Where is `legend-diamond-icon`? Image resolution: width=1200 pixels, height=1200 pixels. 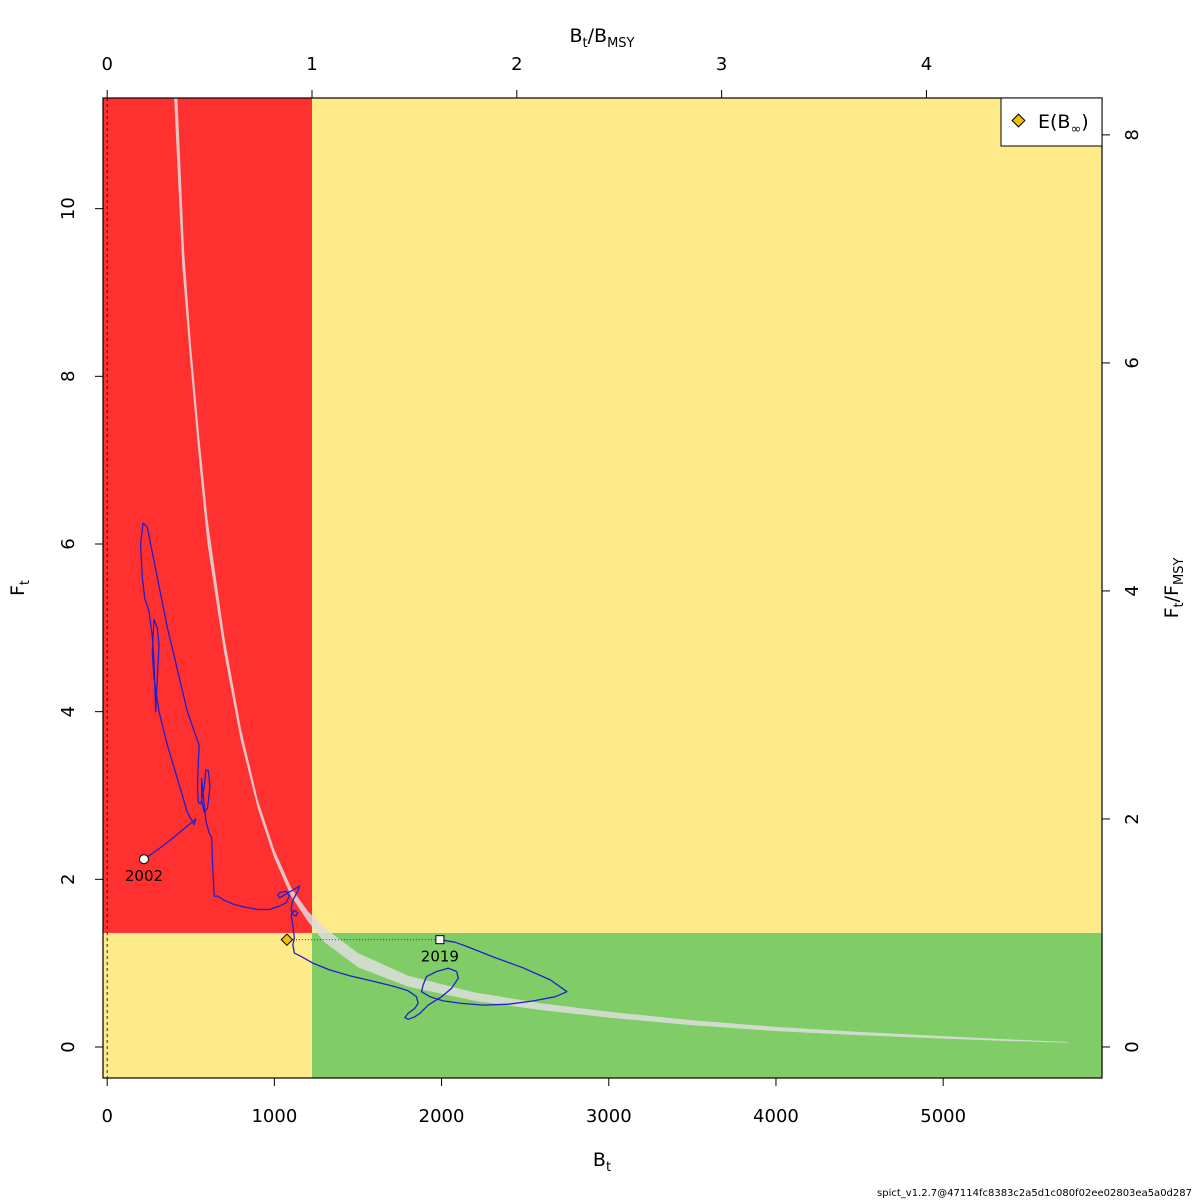
legend-diamond-icon is located at coordinates (1018, 120).